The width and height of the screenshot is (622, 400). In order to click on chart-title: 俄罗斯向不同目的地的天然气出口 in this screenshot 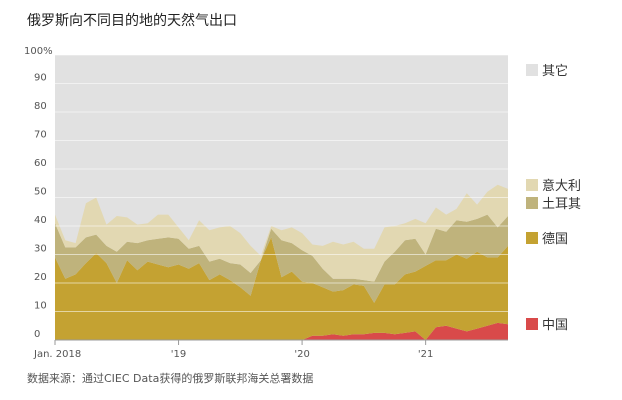, I will do `click(132, 21)`.